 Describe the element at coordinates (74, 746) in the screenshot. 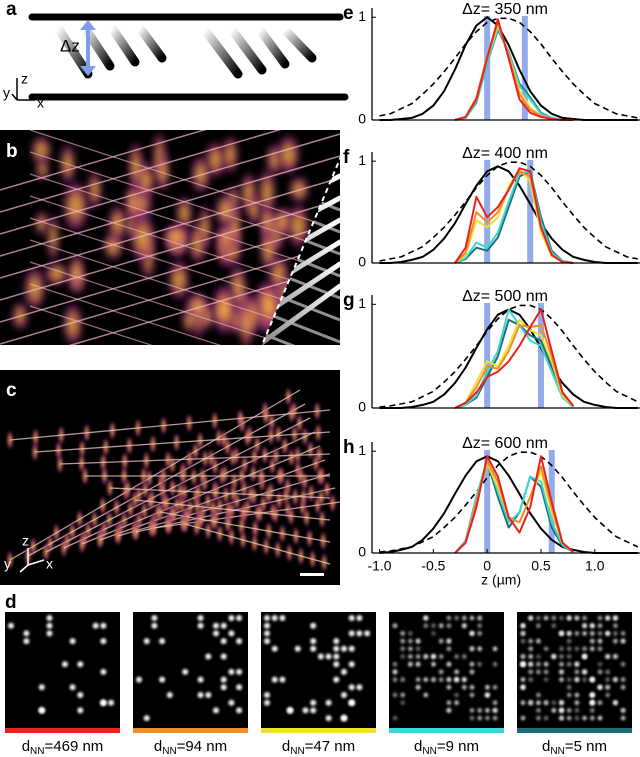

I see `caption-part: =469 nm` at that location.